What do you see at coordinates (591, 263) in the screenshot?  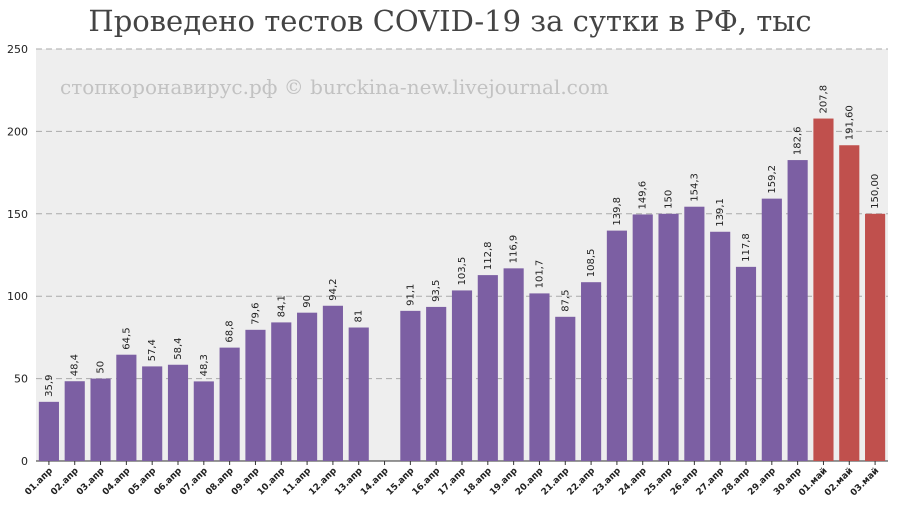 I see `data-label: 108,5` at bounding box center [591, 263].